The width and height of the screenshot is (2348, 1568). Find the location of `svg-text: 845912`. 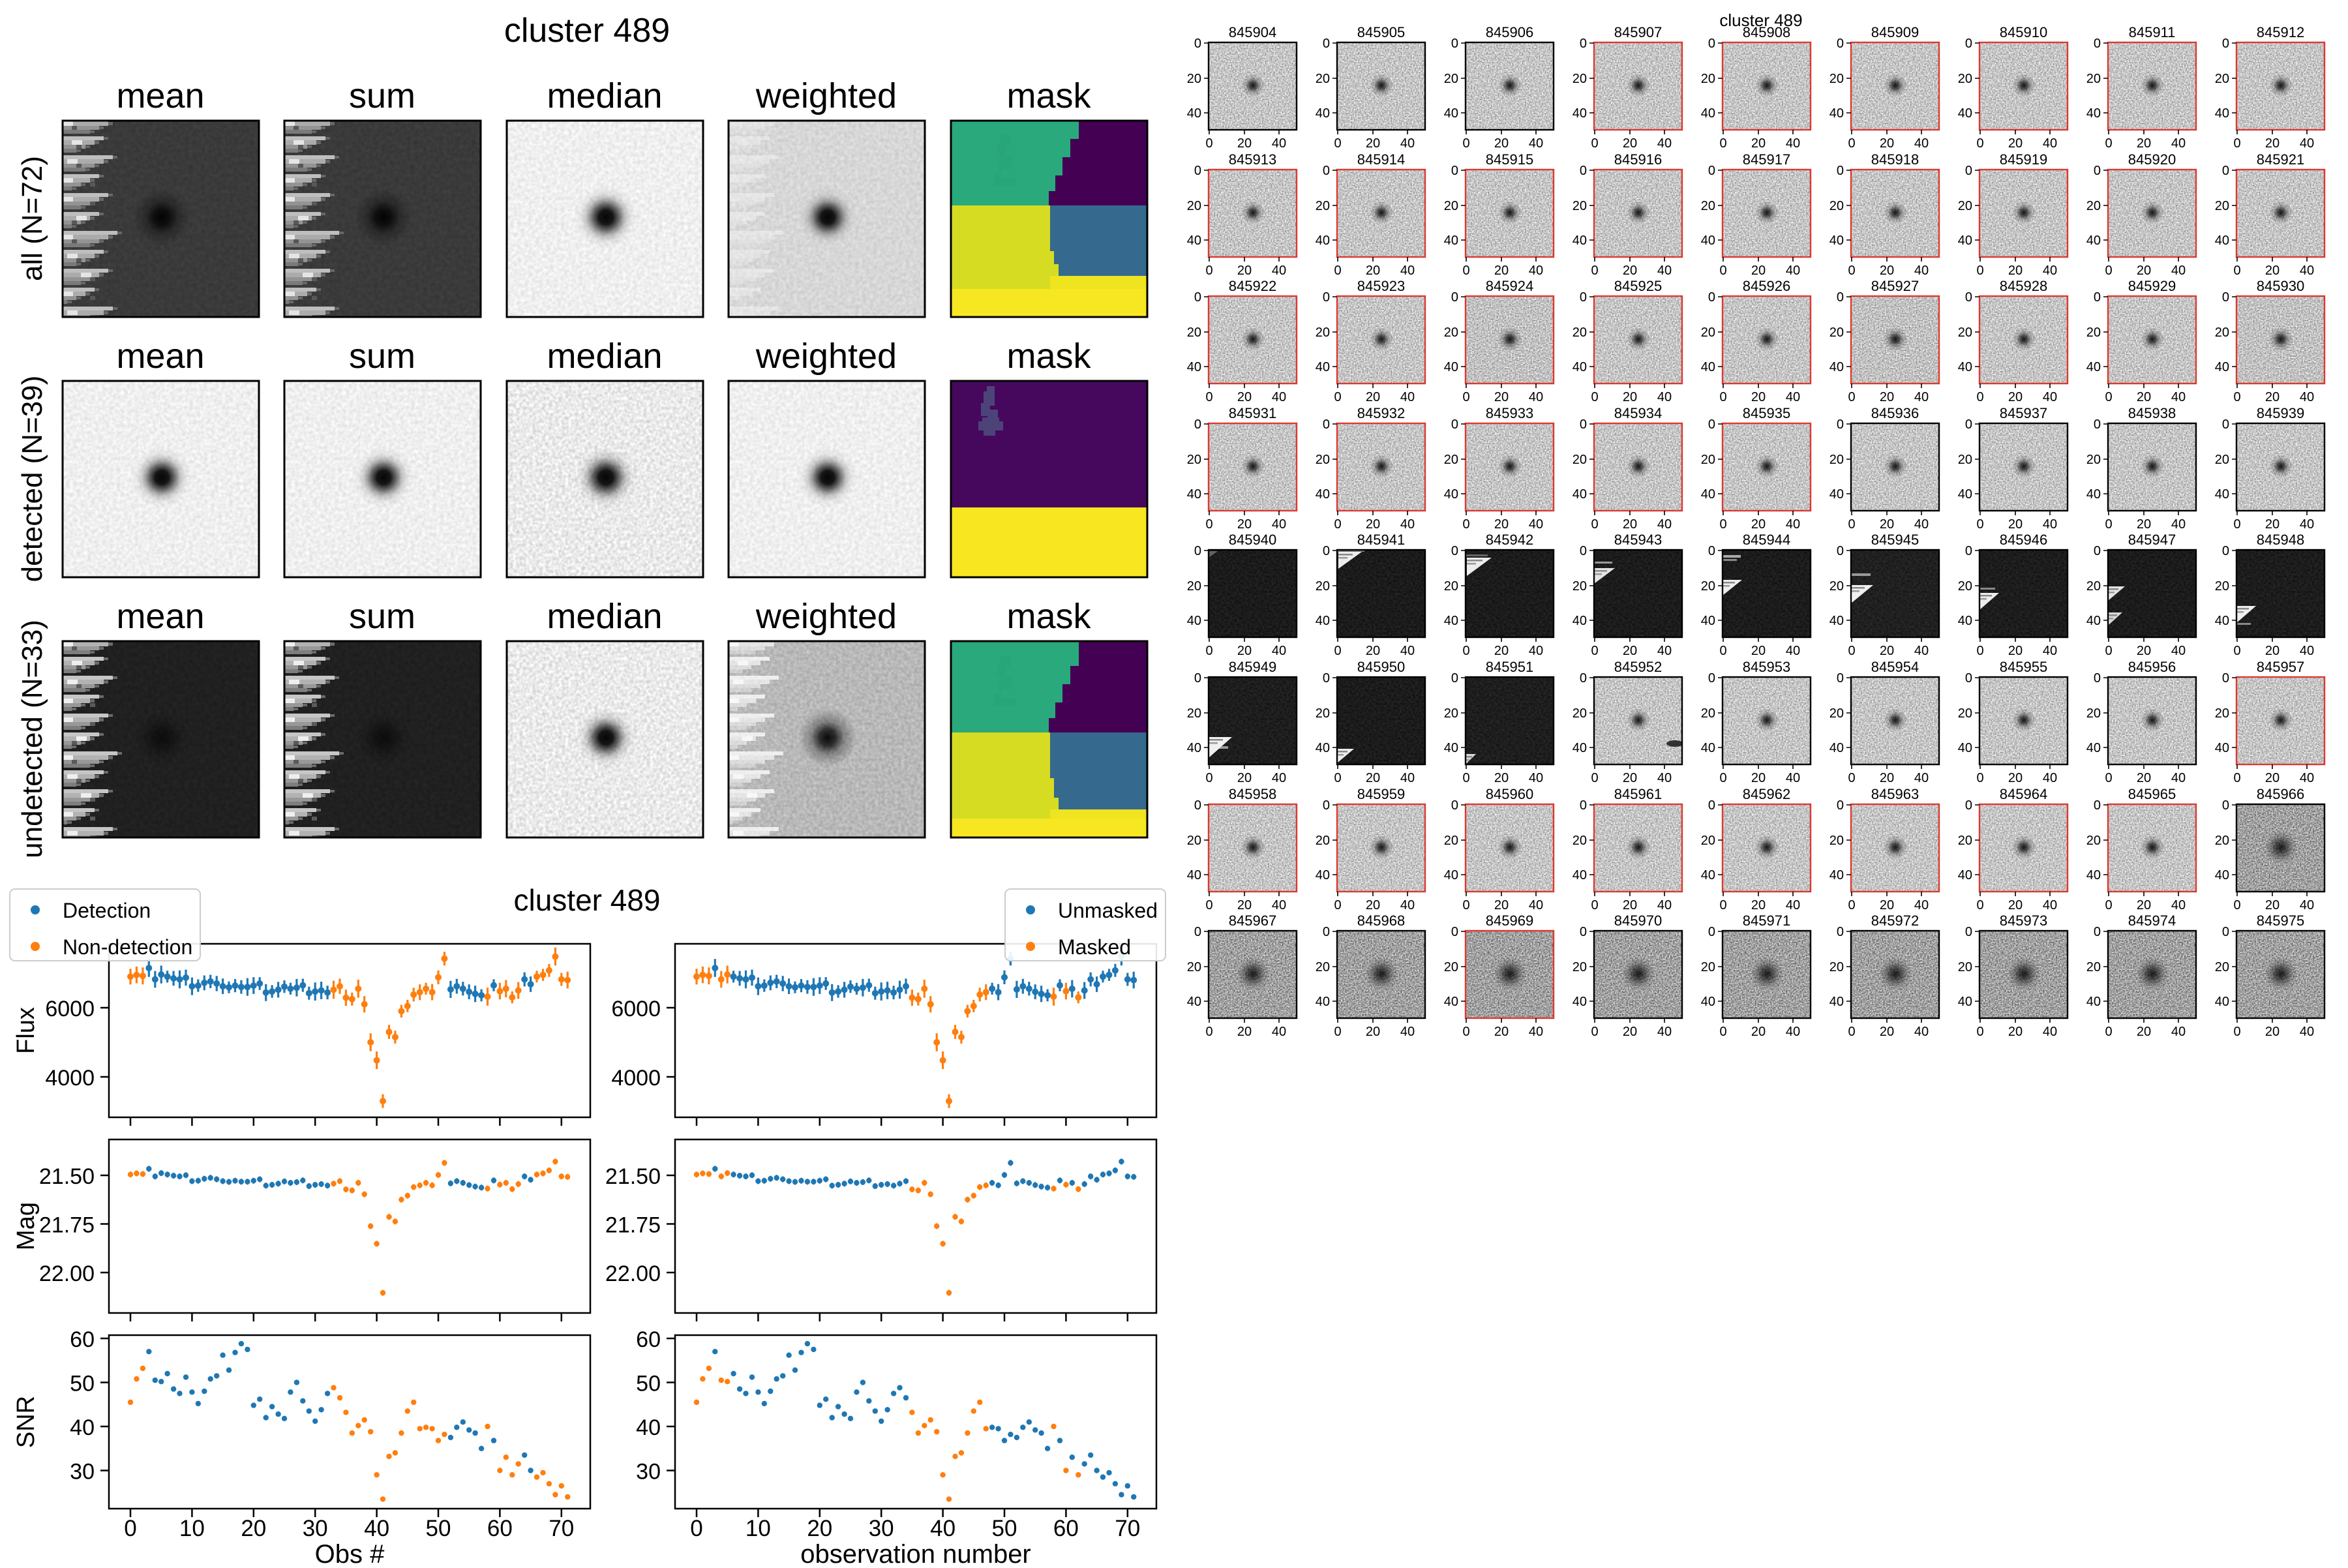

svg-text: 845912 is located at coordinates (2280, 32).